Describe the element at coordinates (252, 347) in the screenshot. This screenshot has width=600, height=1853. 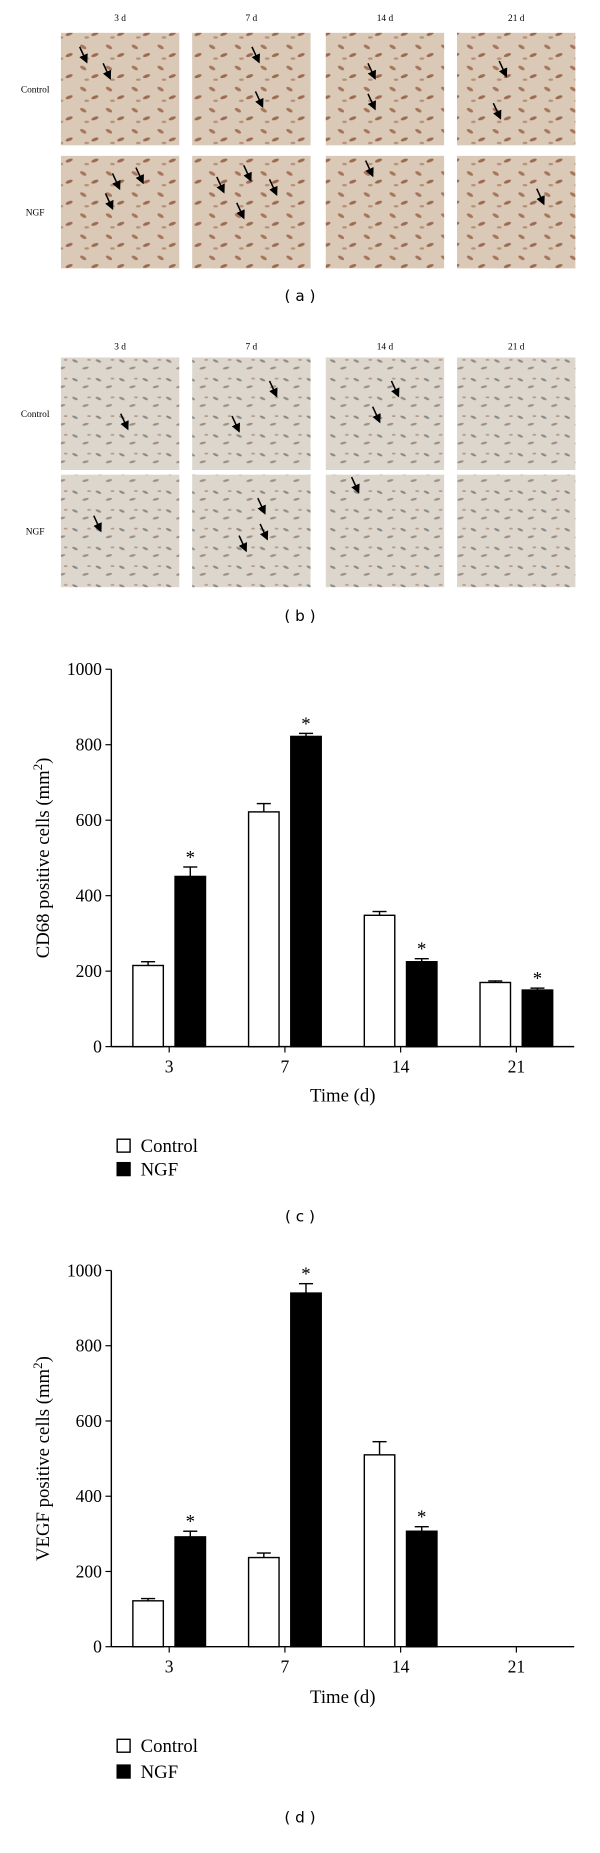
I see `column-label: 7 d` at that location.